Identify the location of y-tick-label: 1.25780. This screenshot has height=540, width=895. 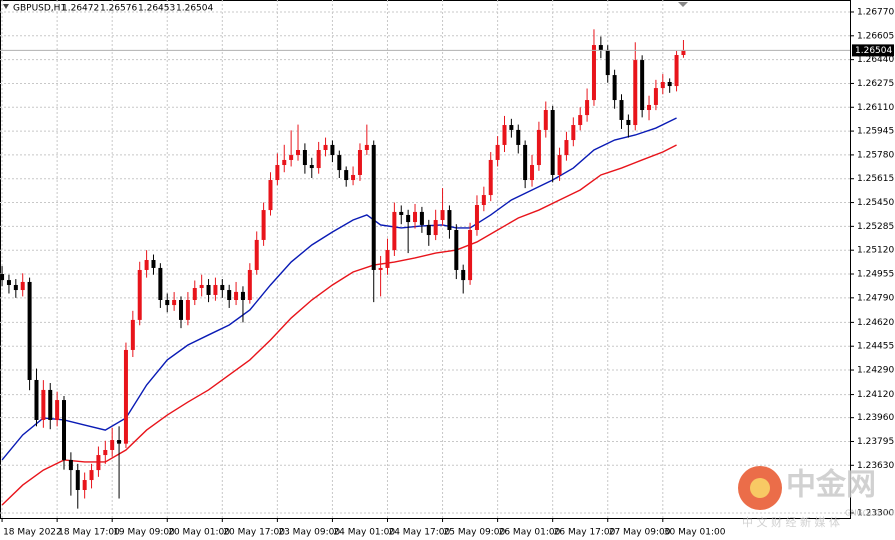
(875, 155).